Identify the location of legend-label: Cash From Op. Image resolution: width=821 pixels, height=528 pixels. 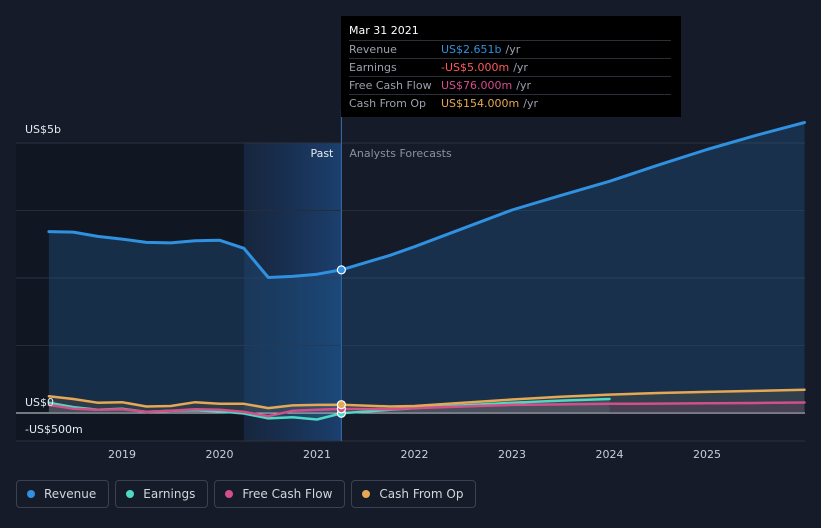
(421, 494).